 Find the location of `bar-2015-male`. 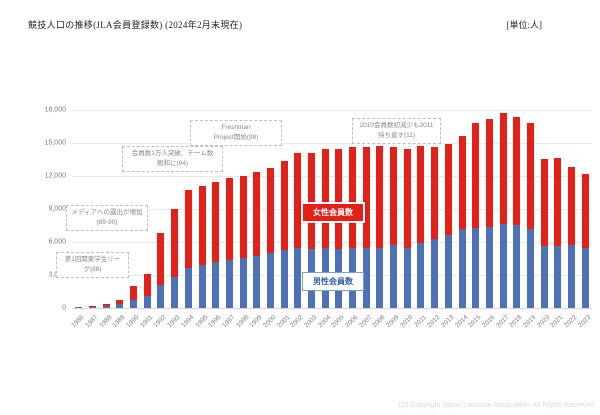

bar-2015-male is located at coordinates (476, 268).